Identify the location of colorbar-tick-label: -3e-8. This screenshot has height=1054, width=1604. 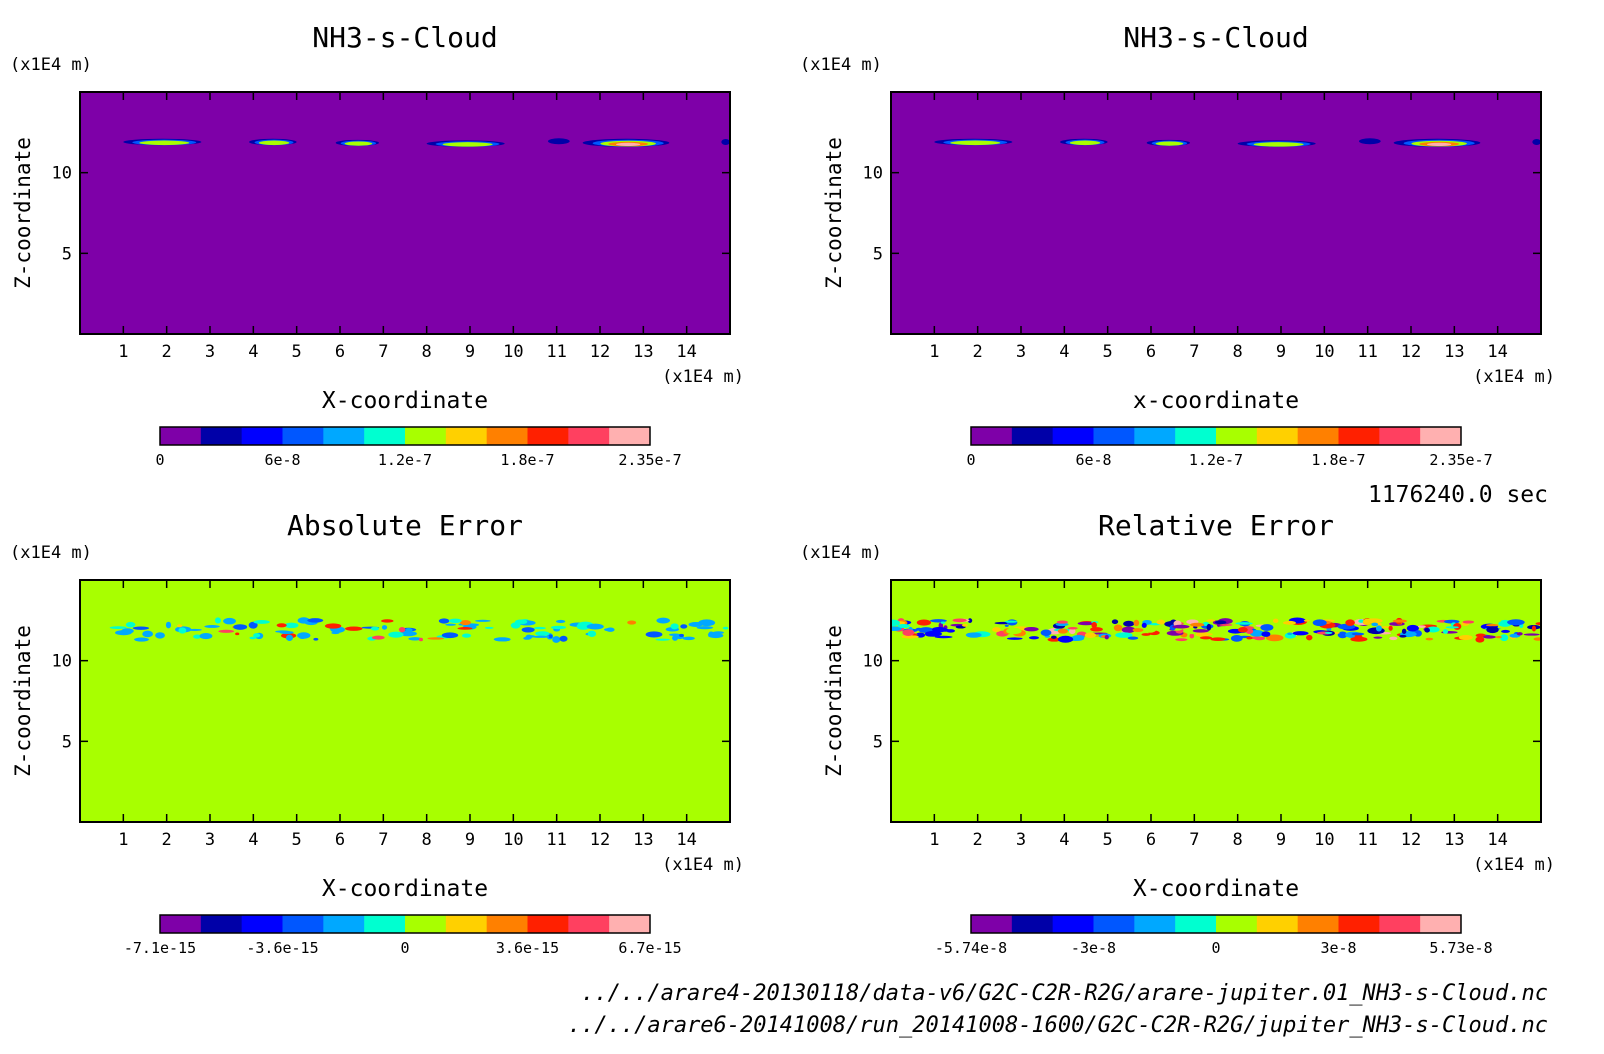
(1093, 948).